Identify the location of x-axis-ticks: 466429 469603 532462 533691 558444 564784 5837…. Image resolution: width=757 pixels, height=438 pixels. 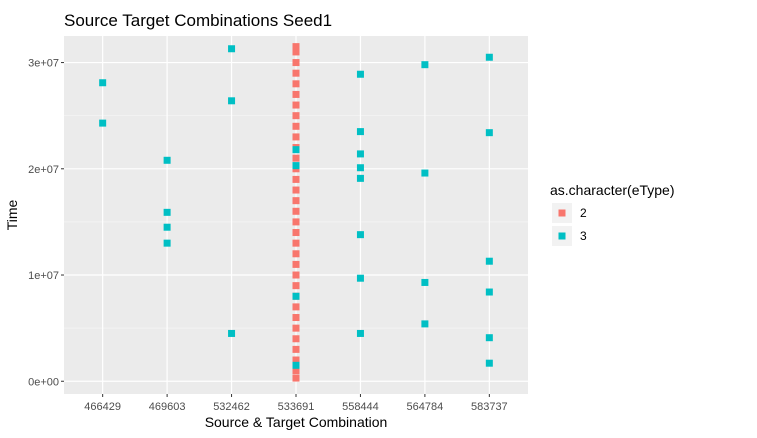
(296, 403).